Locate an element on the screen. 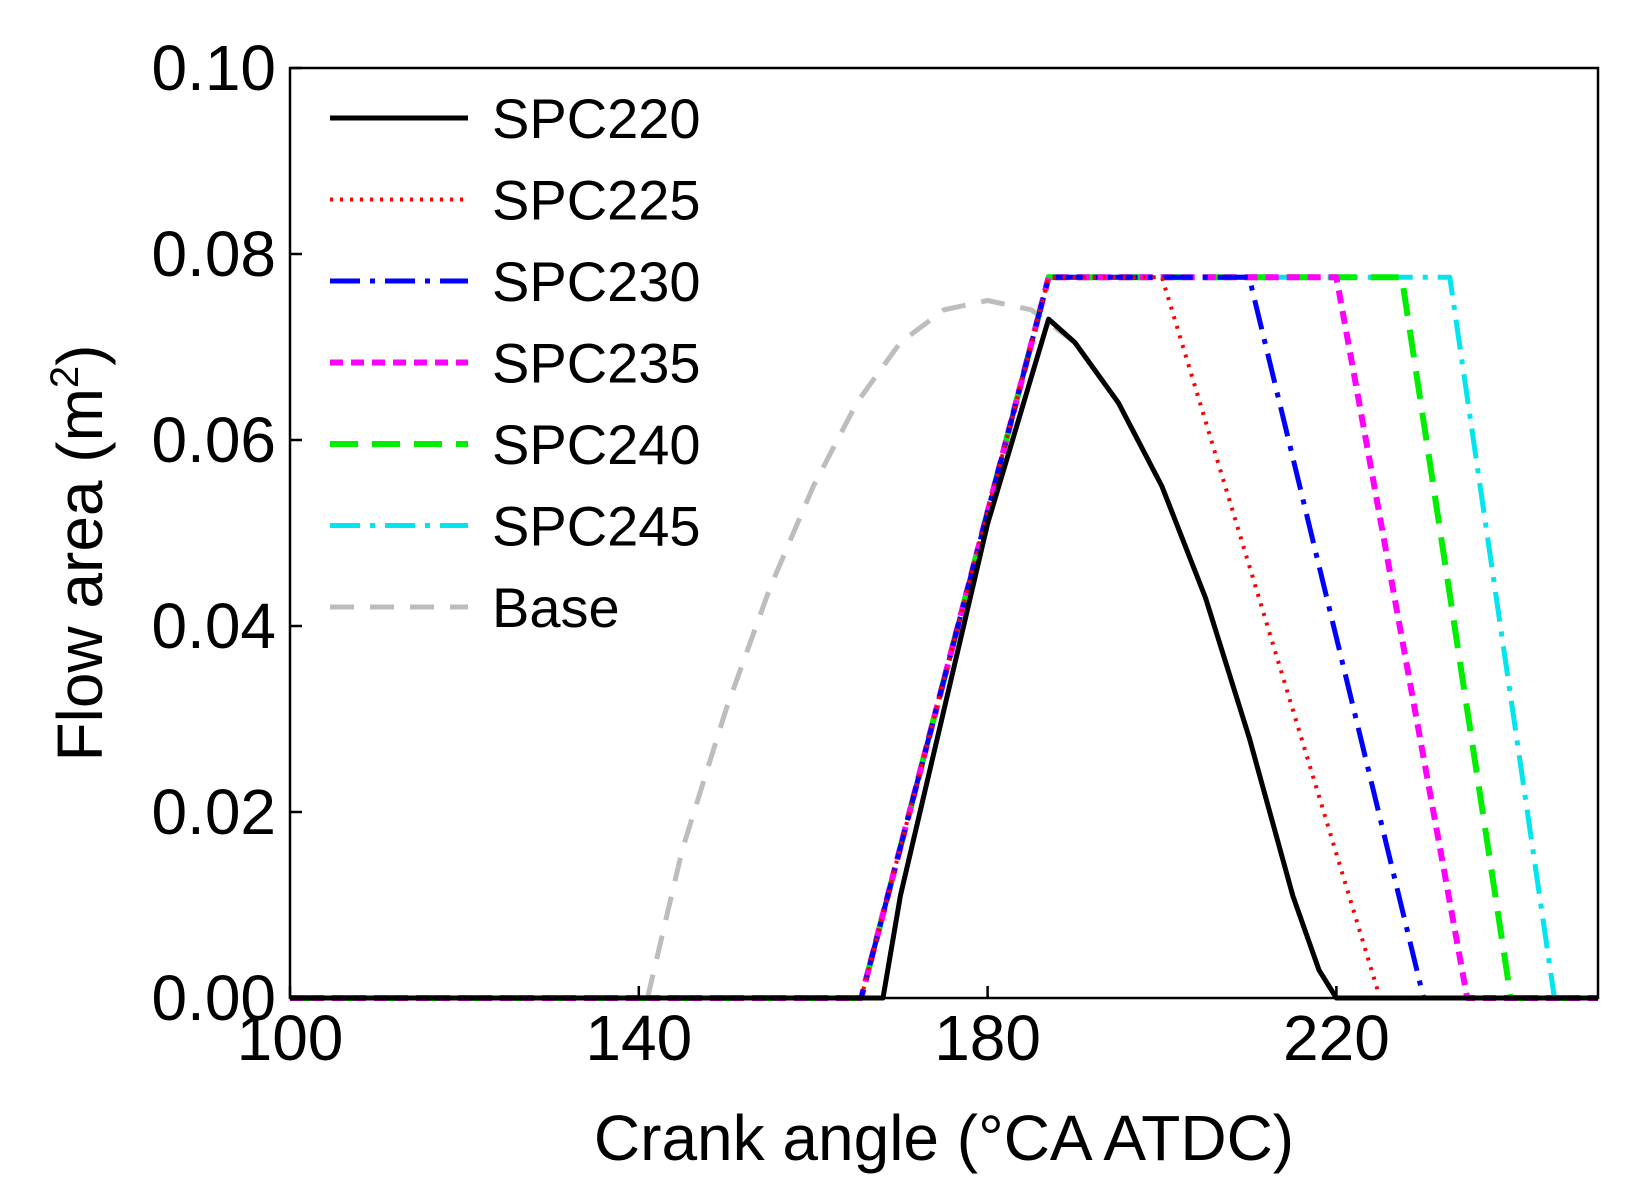 The width and height of the screenshot is (1626, 1195). legend-item-spc235: SPC235 is located at coordinates (515, 363).